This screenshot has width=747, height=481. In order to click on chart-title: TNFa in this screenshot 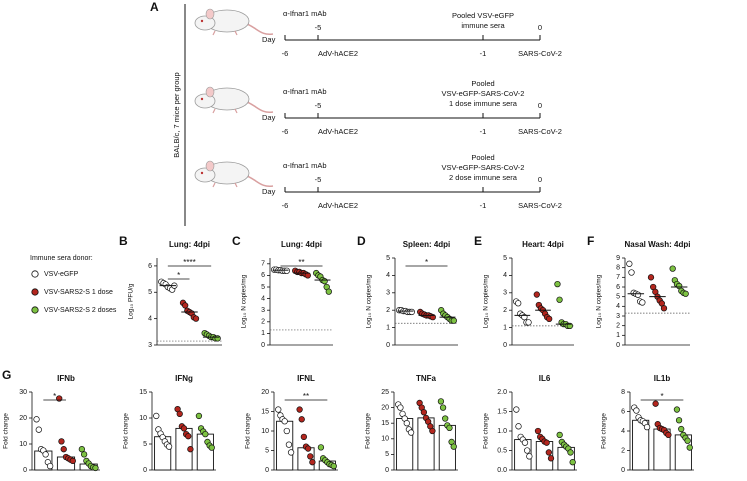, I will do `click(426, 378)`.